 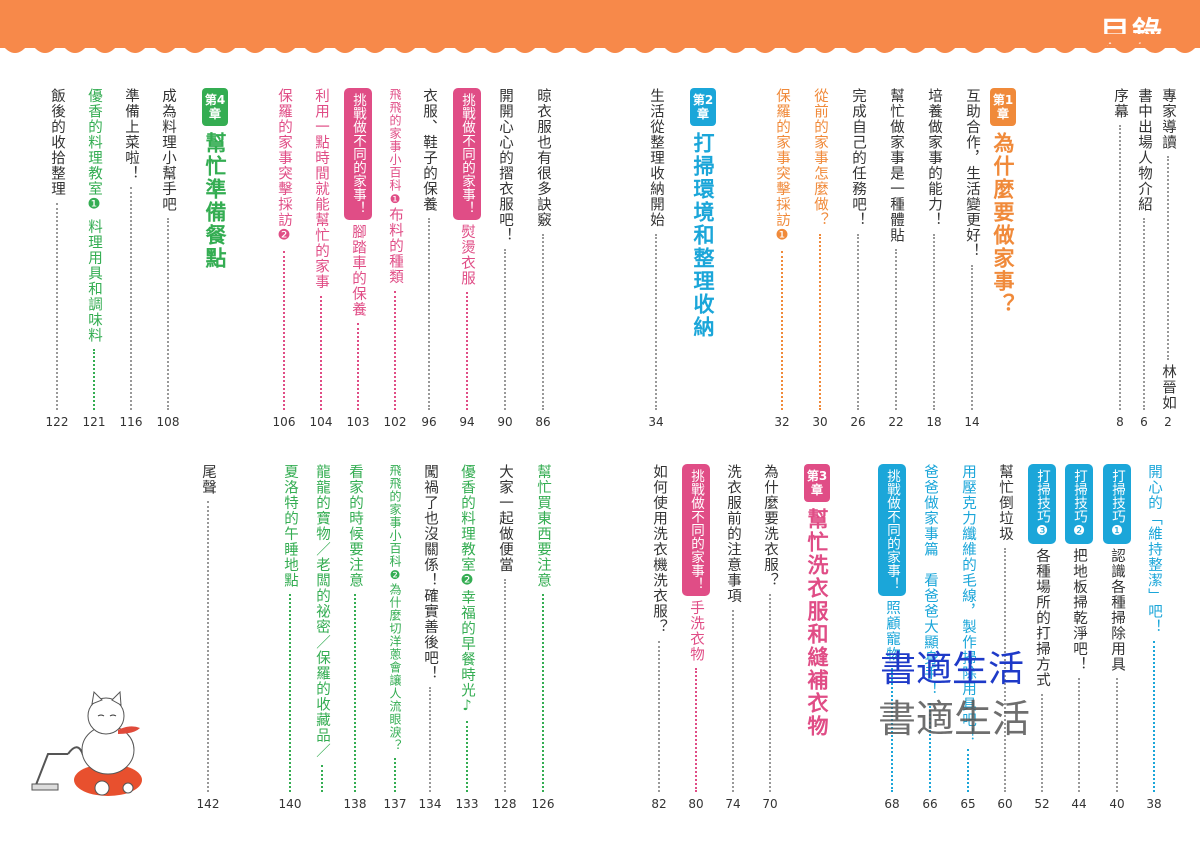 What do you see at coordinates (1079, 638) in the screenshot?
I see `toc-entry: 打掃技巧❷ 把地板掃乾淨吧！ 44` at bounding box center [1079, 638].